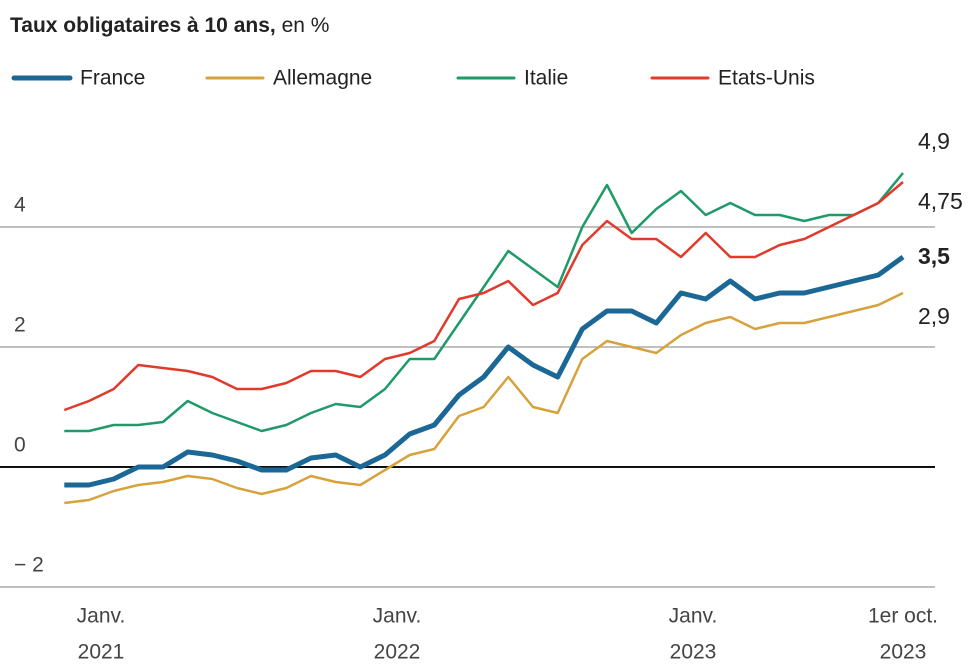  Describe the element at coordinates (766, 78) in the screenshot. I see `legend-label: Etats-Unis` at that location.